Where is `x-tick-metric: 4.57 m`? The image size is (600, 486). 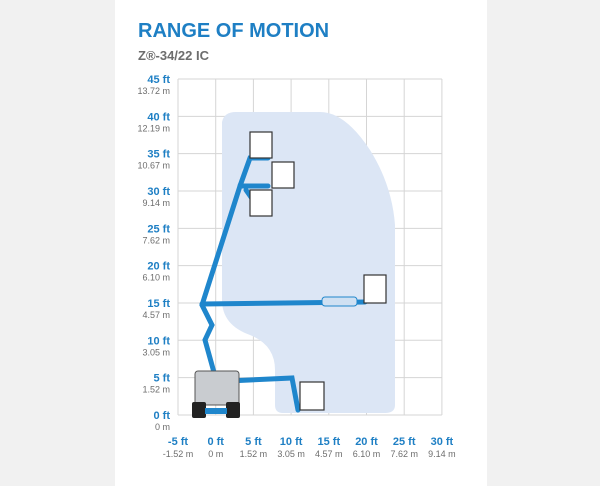
x-tick-metric: 4.57 m is located at coordinates (329, 454).